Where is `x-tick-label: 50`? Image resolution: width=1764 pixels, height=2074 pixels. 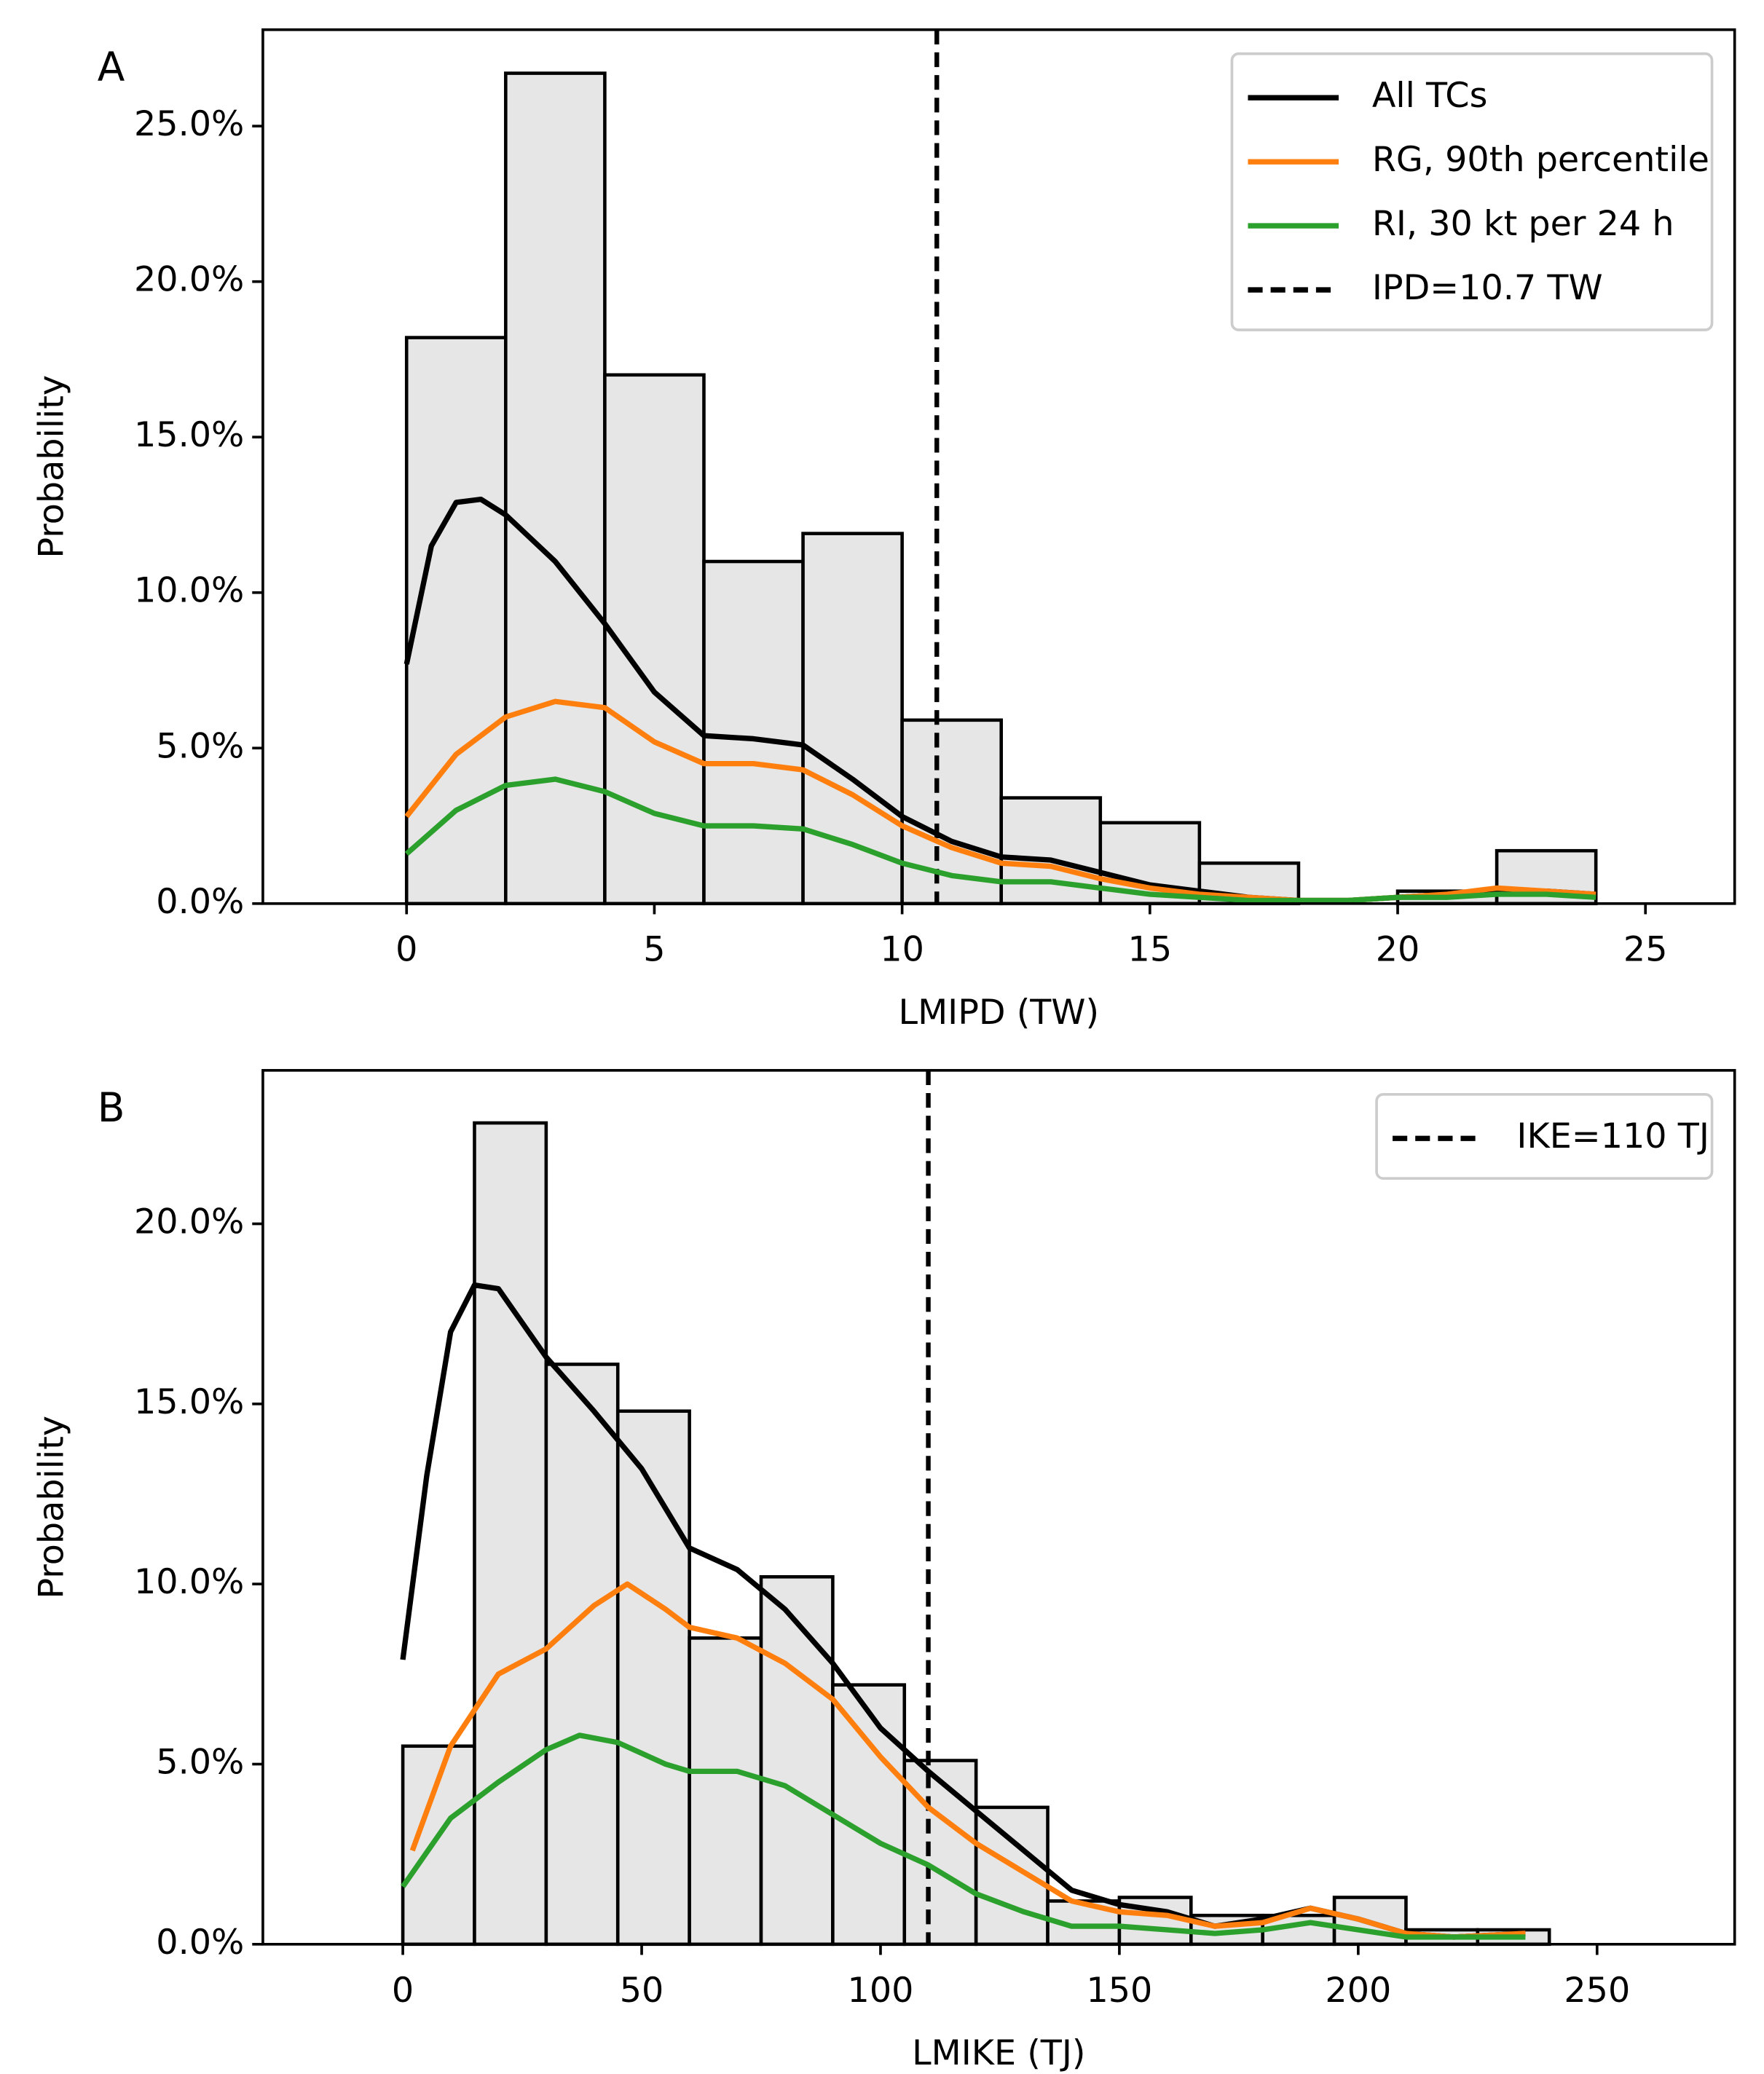 x-tick-label: 50 is located at coordinates (642, 1991).